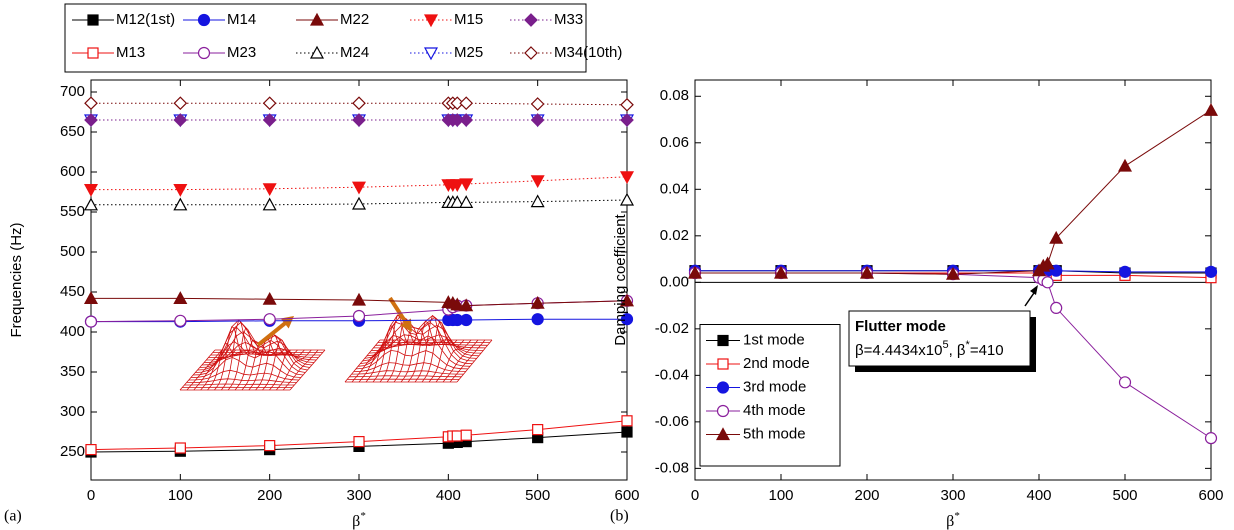 The width and height of the screenshot is (1234, 530). Describe the element at coordinates (672, 421) in the screenshot. I see `y-tick-label: -0.06` at that location.